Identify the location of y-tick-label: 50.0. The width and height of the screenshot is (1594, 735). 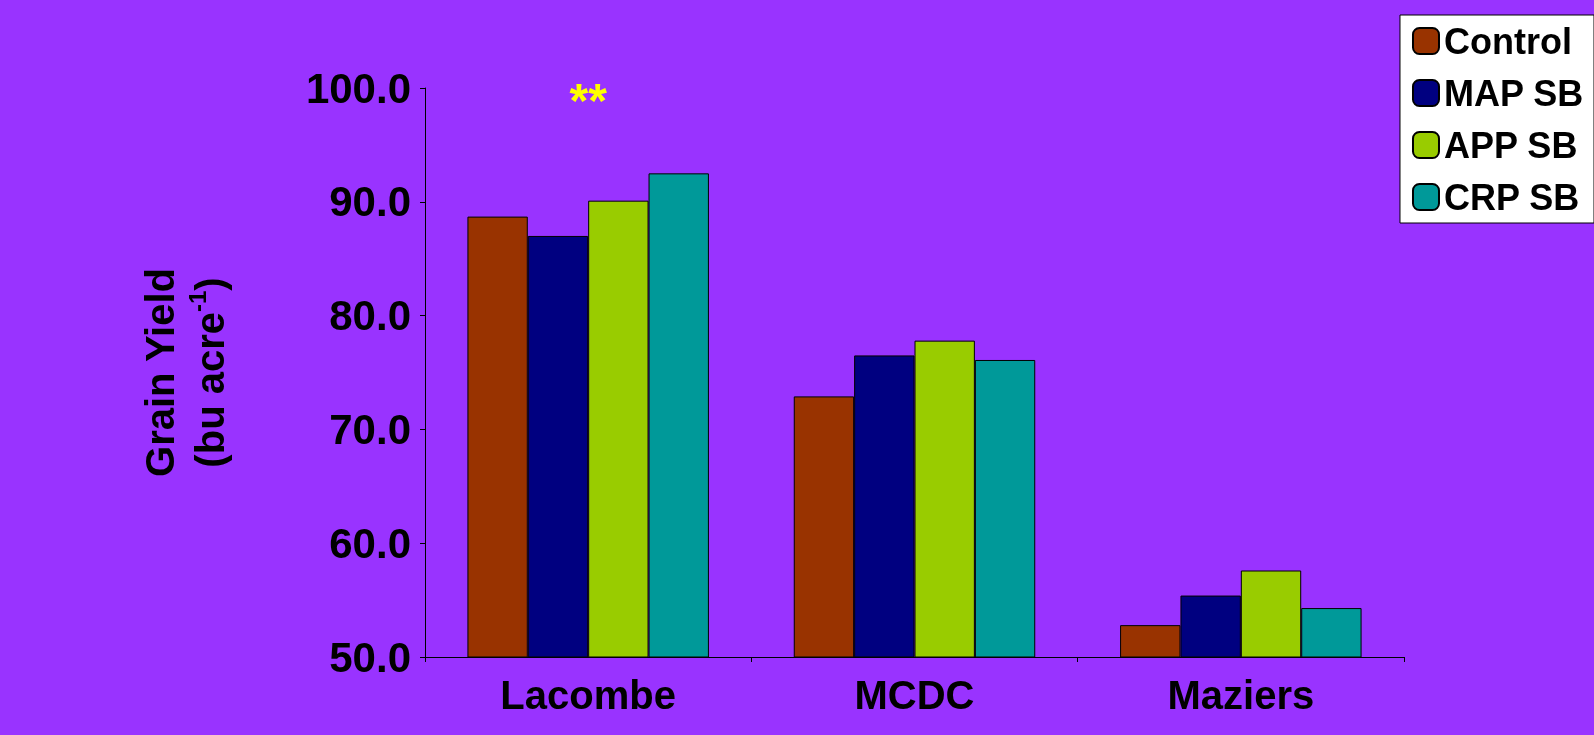
(370, 657).